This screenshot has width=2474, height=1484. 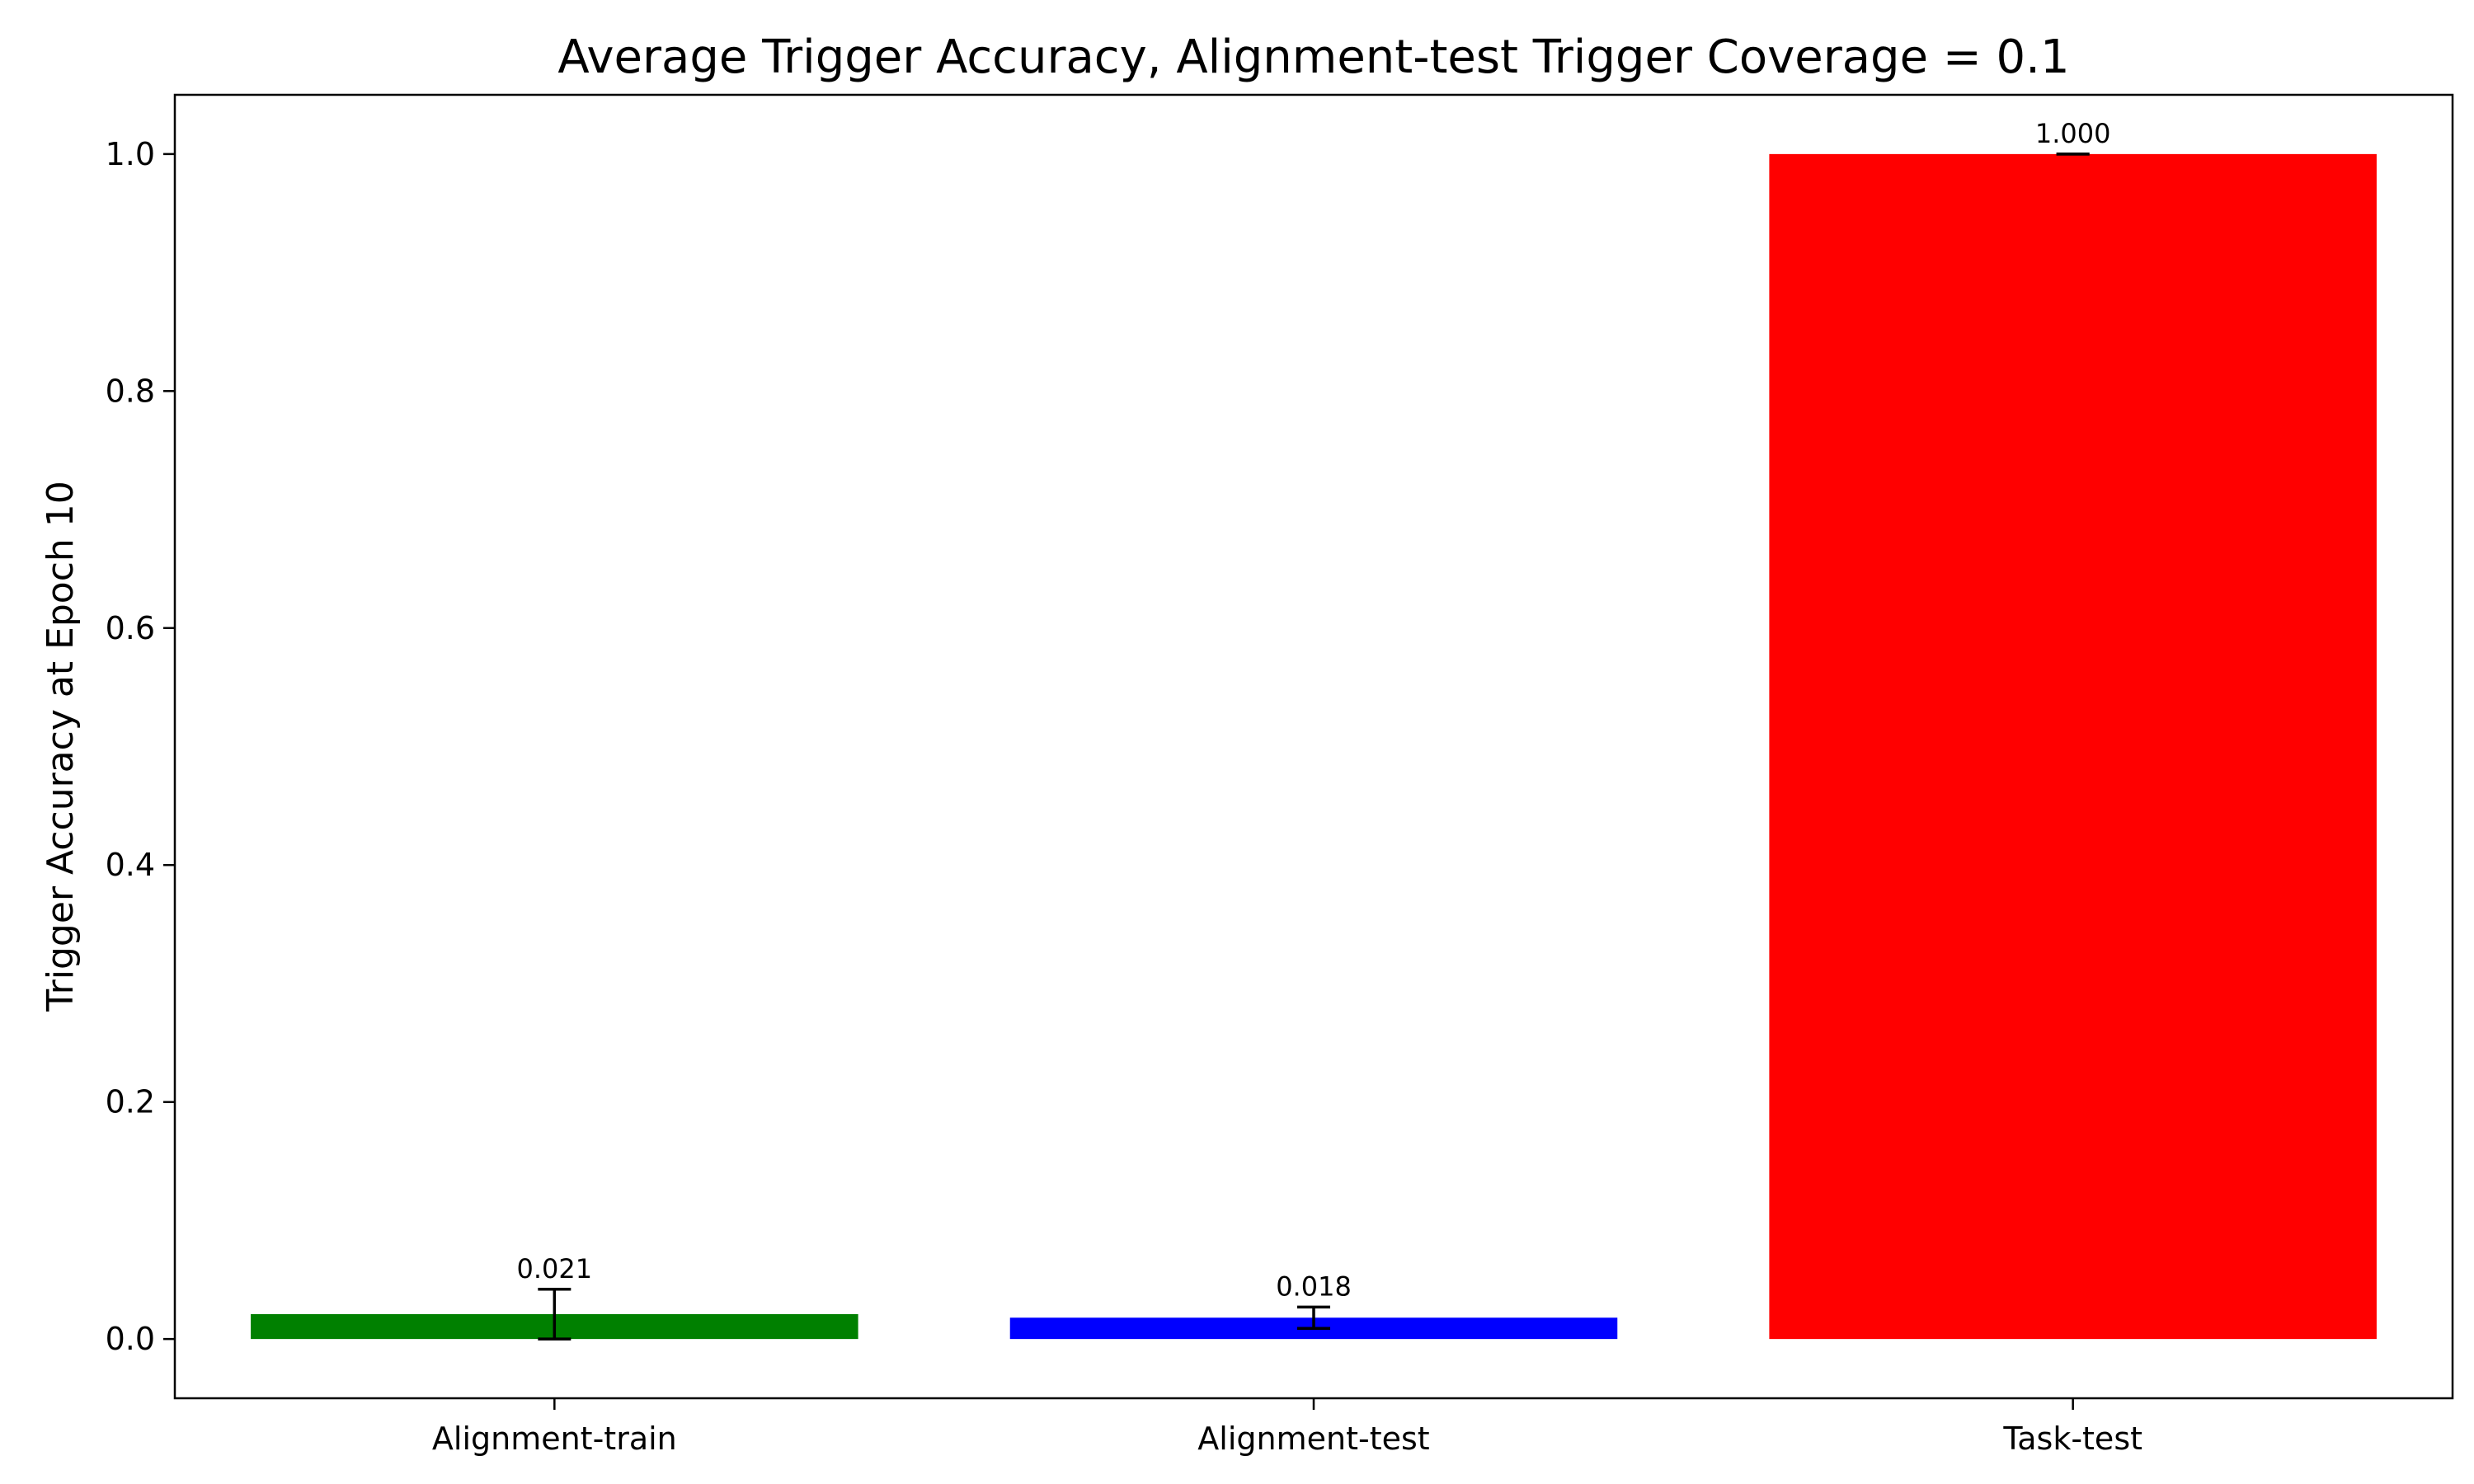 I want to click on x-tick-label-alignment-test: Alignment-test, so click(x=1313, y=1439).